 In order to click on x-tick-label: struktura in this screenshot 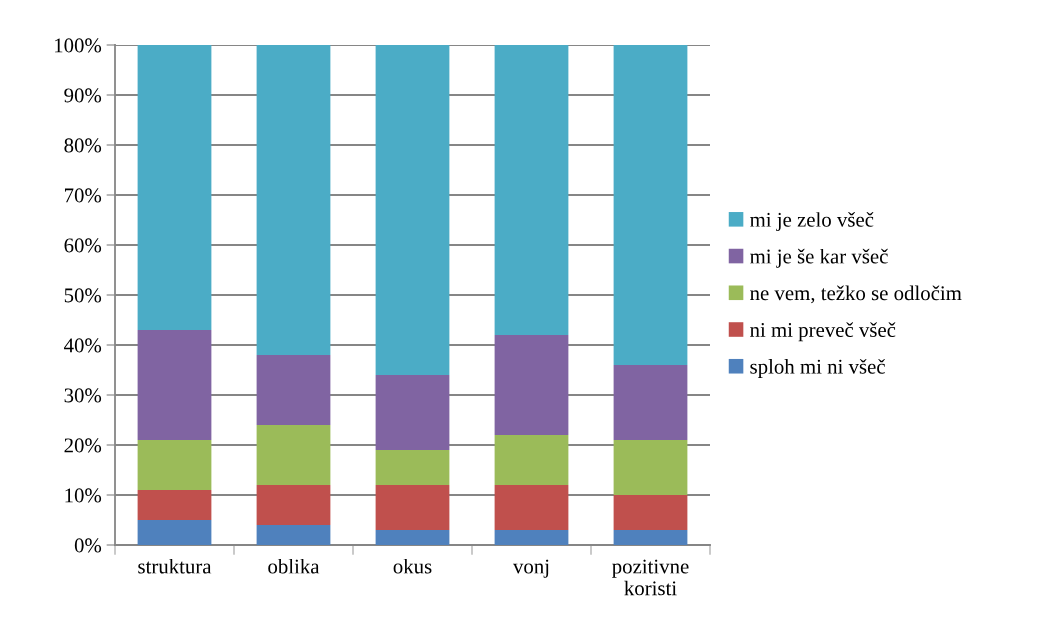, I will do `click(175, 566)`.